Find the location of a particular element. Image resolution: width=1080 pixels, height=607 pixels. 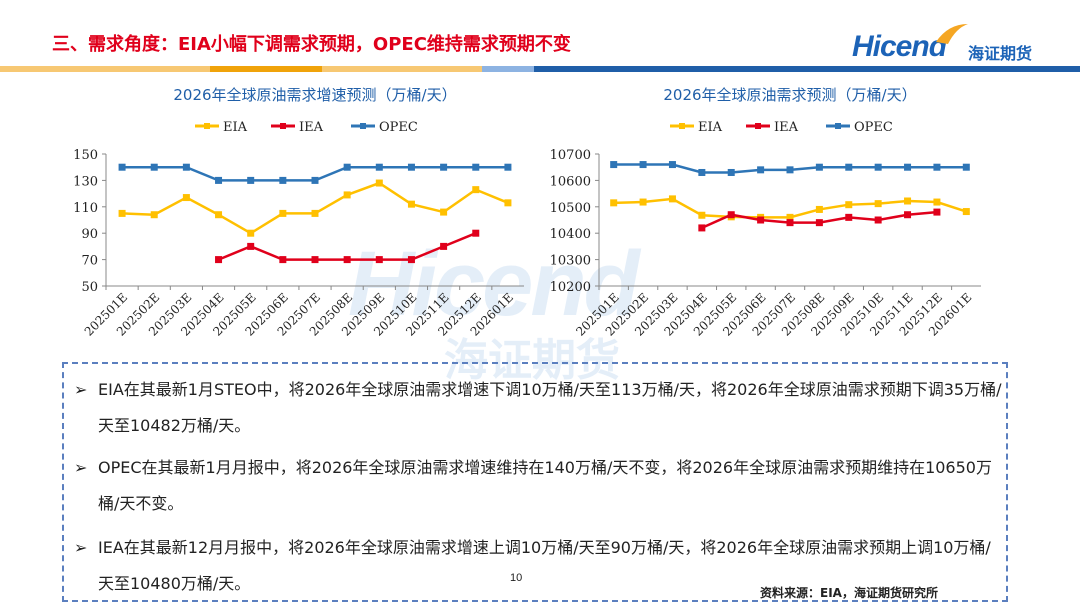

y-tick-label: 10500 is located at coordinates (570, 208).